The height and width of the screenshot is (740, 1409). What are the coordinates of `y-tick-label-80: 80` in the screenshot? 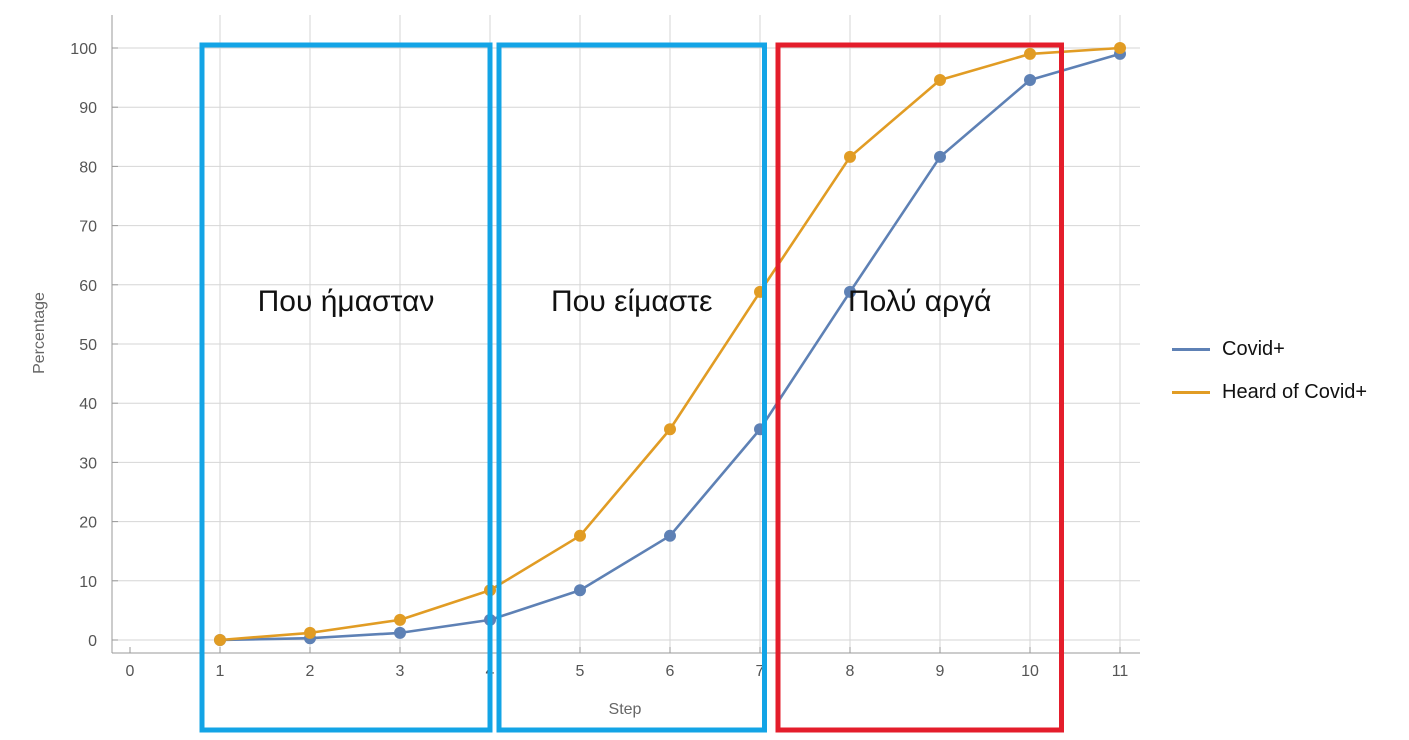 It's located at (88, 167).